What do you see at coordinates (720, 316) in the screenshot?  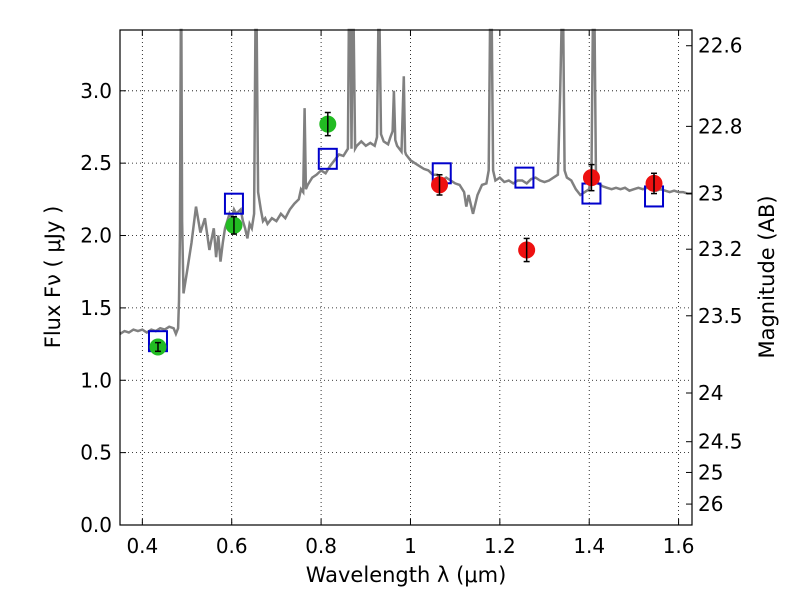 I see `y2-tick-label: 23.5` at bounding box center [720, 316].